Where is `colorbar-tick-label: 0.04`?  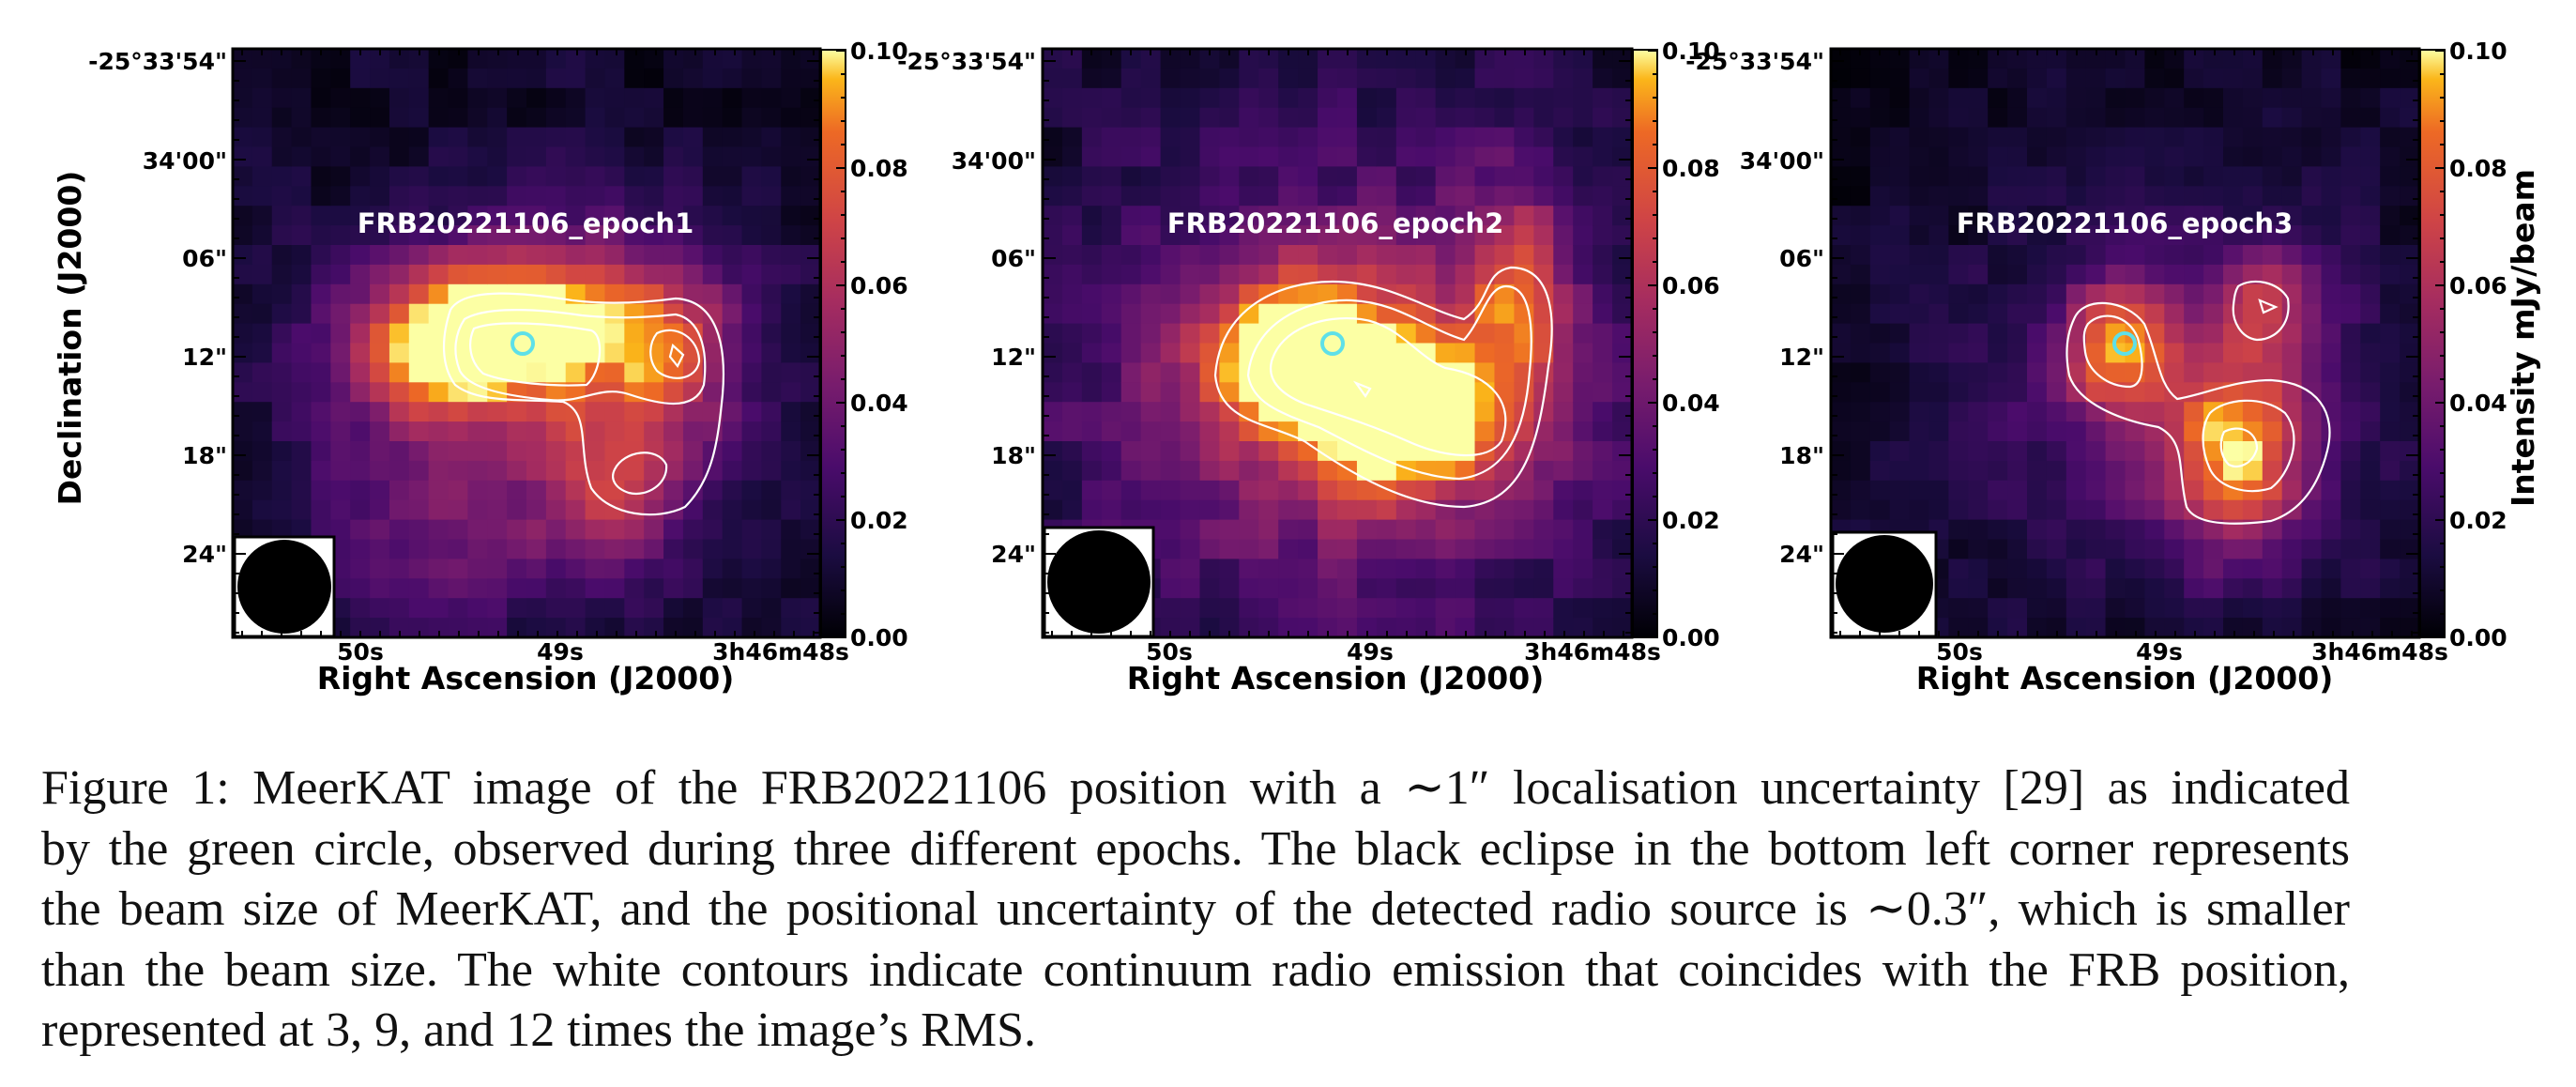
colorbar-tick-label: 0.04 is located at coordinates (2478, 404).